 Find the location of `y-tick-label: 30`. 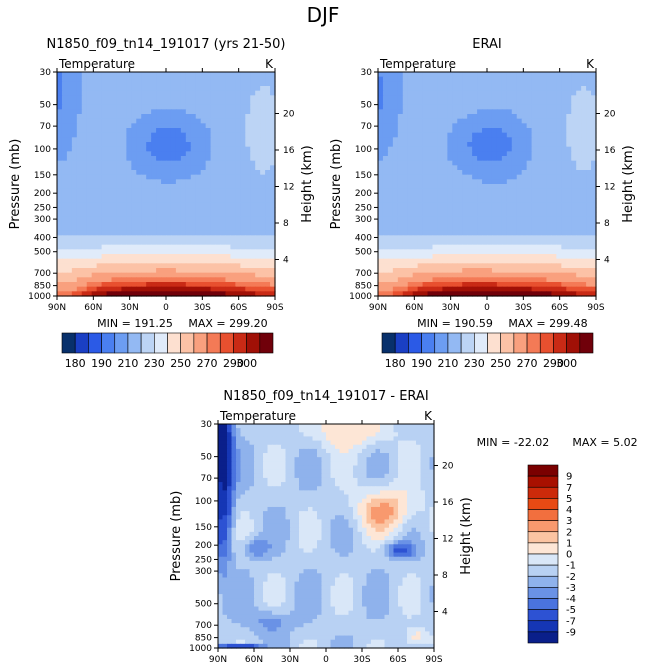

y-tick-label: 30 is located at coordinates (46, 73).